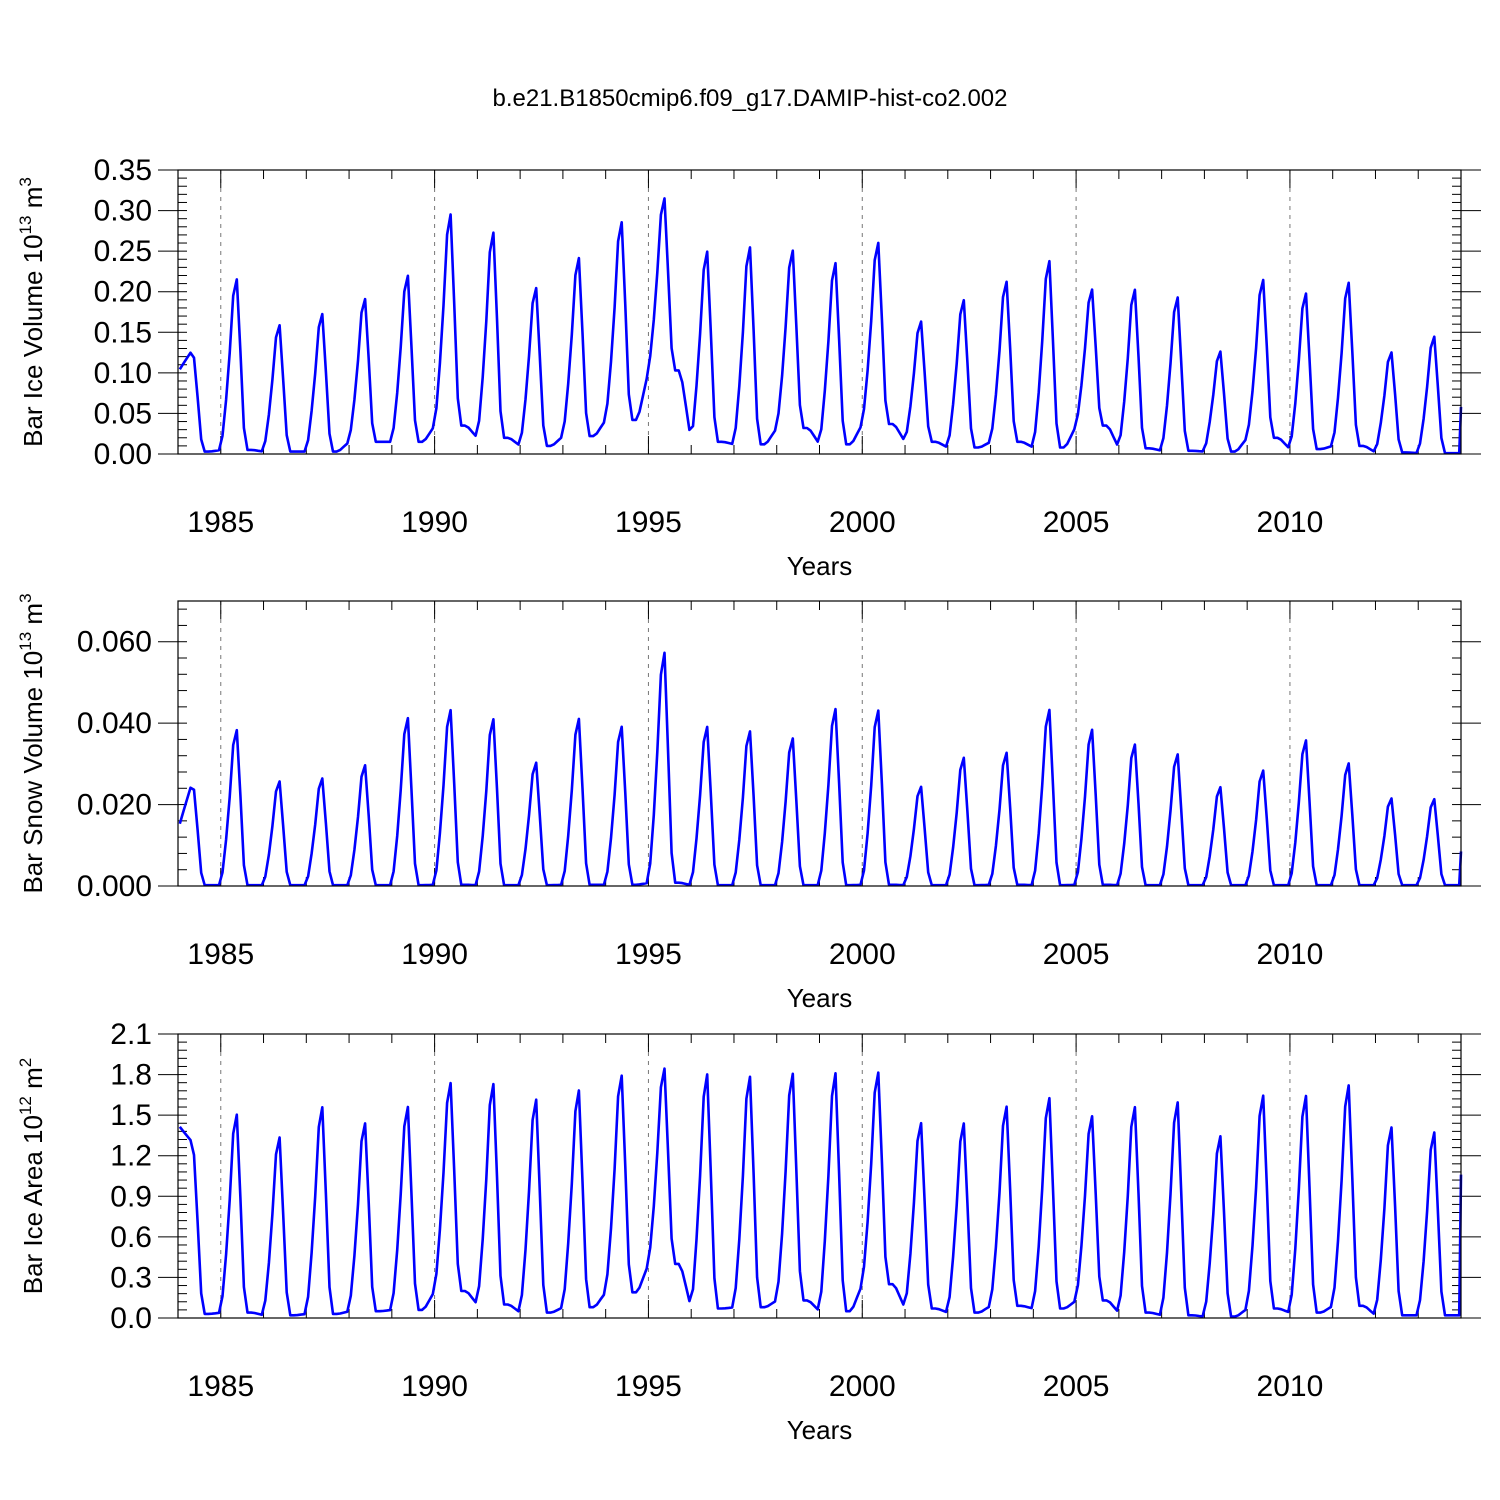  Describe the element at coordinates (131, 1156) in the screenshot. I see `y-tick-label: 1.2` at that location.